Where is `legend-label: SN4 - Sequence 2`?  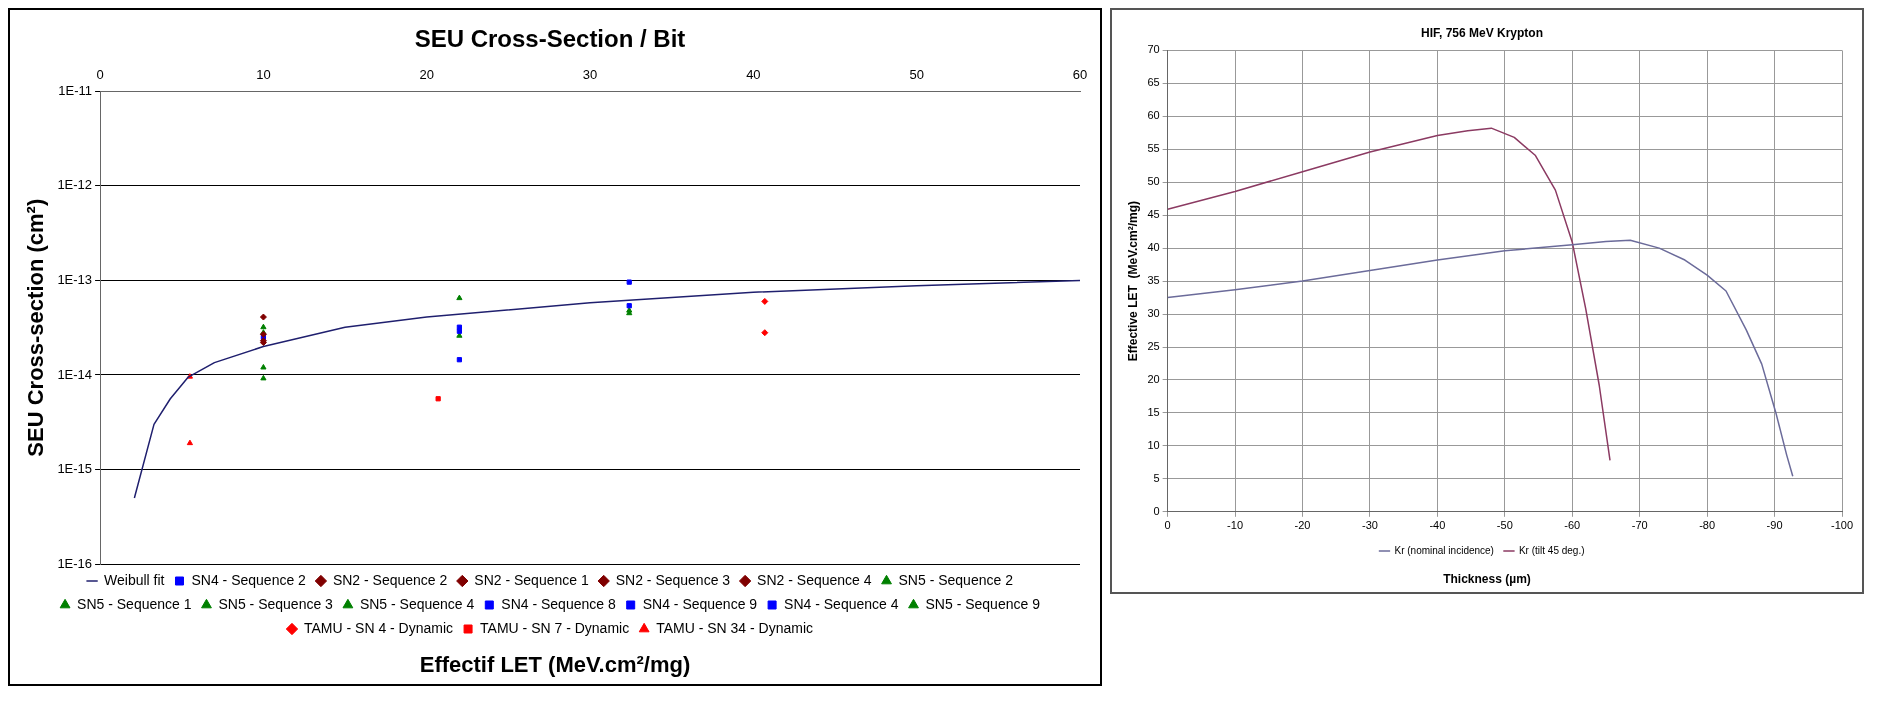
legend-label: SN4 - Sequence 2 is located at coordinates (249, 579).